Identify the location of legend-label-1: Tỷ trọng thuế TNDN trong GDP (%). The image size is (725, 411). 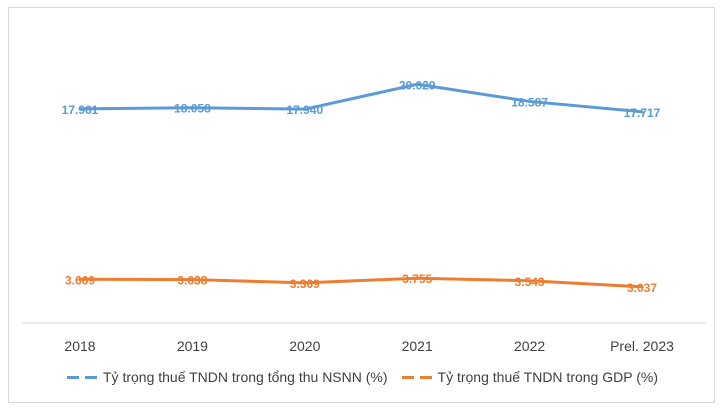
(547, 377).